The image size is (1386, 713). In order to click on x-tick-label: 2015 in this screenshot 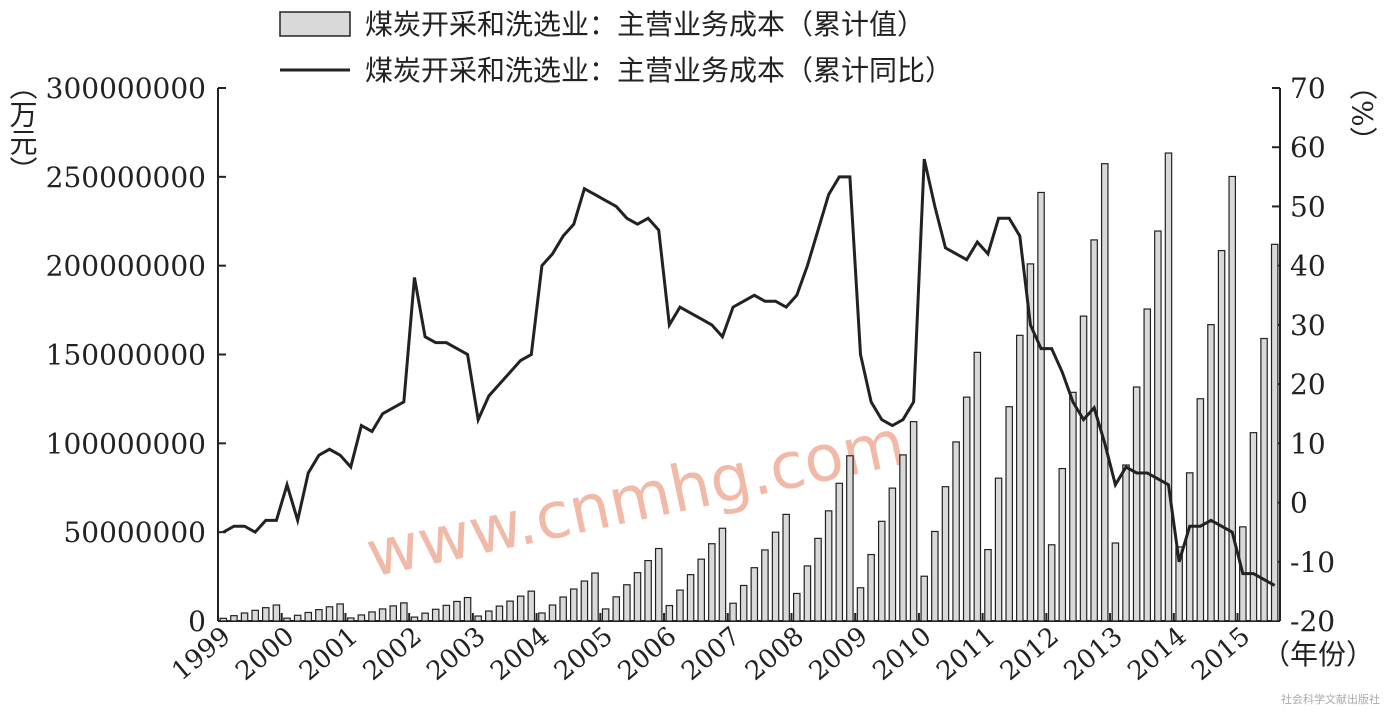, I will do `click(1221, 654)`.